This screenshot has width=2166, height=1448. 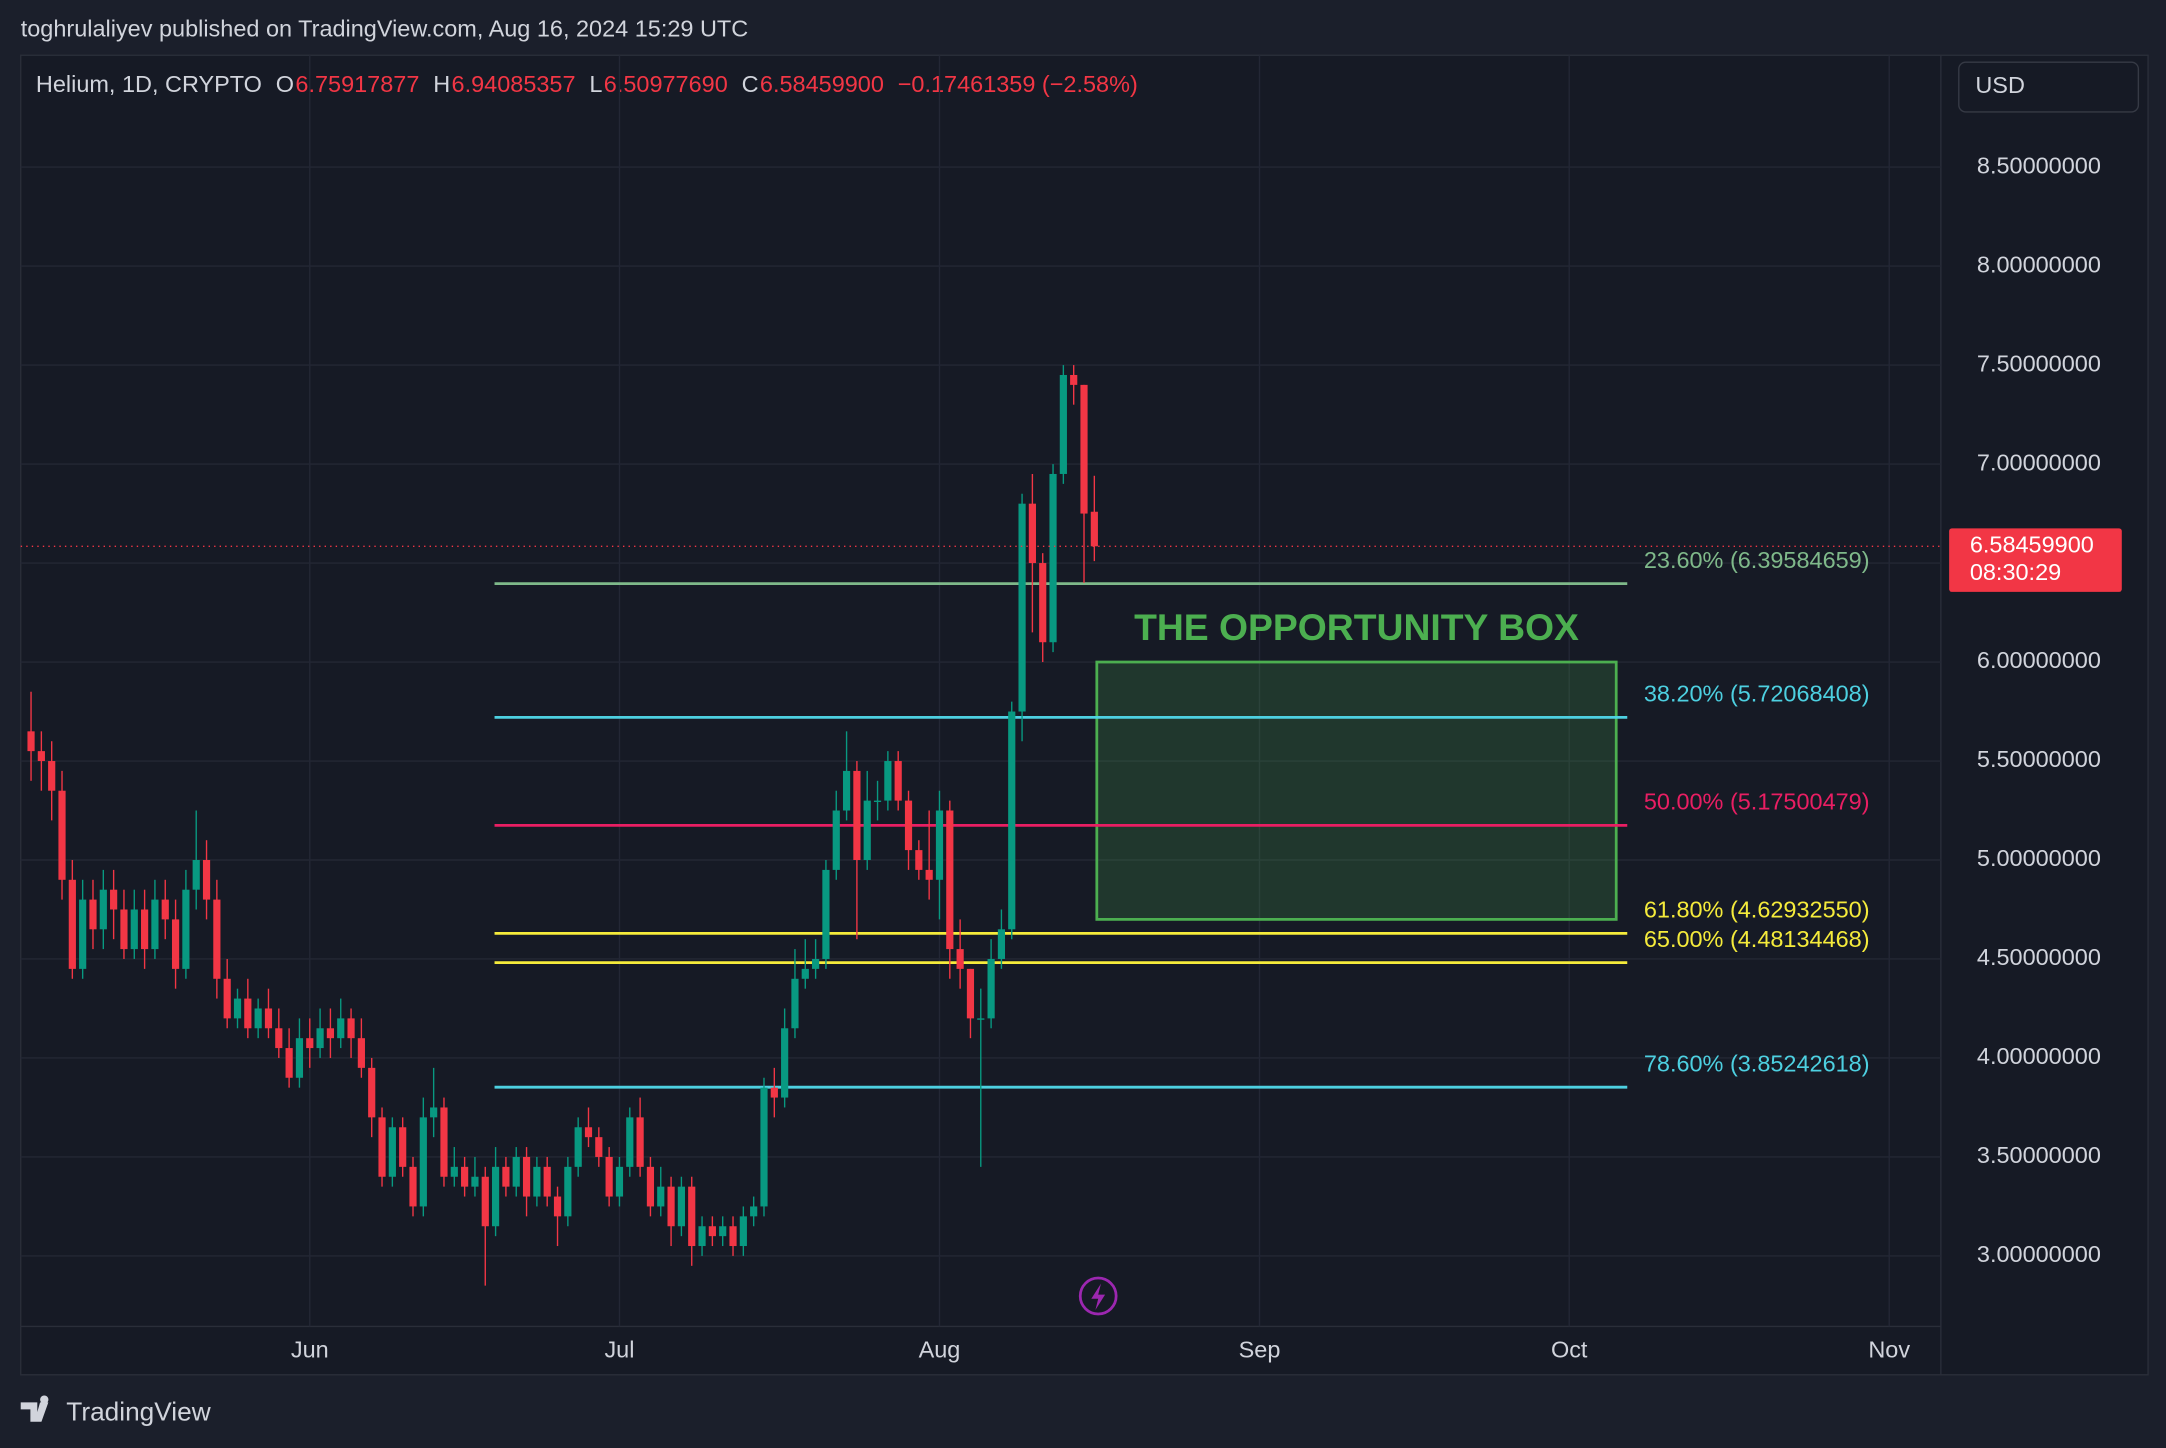 What do you see at coordinates (2039, 165) in the screenshot?
I see `y-tick-label: 8.50000000` at bounding box center [2039, 165].